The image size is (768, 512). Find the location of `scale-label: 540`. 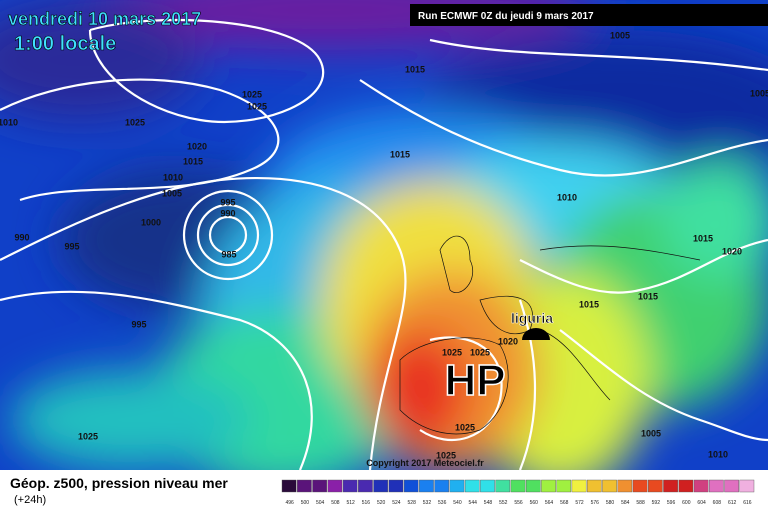

scale-label: 540 is located at coordinates (457, 503).